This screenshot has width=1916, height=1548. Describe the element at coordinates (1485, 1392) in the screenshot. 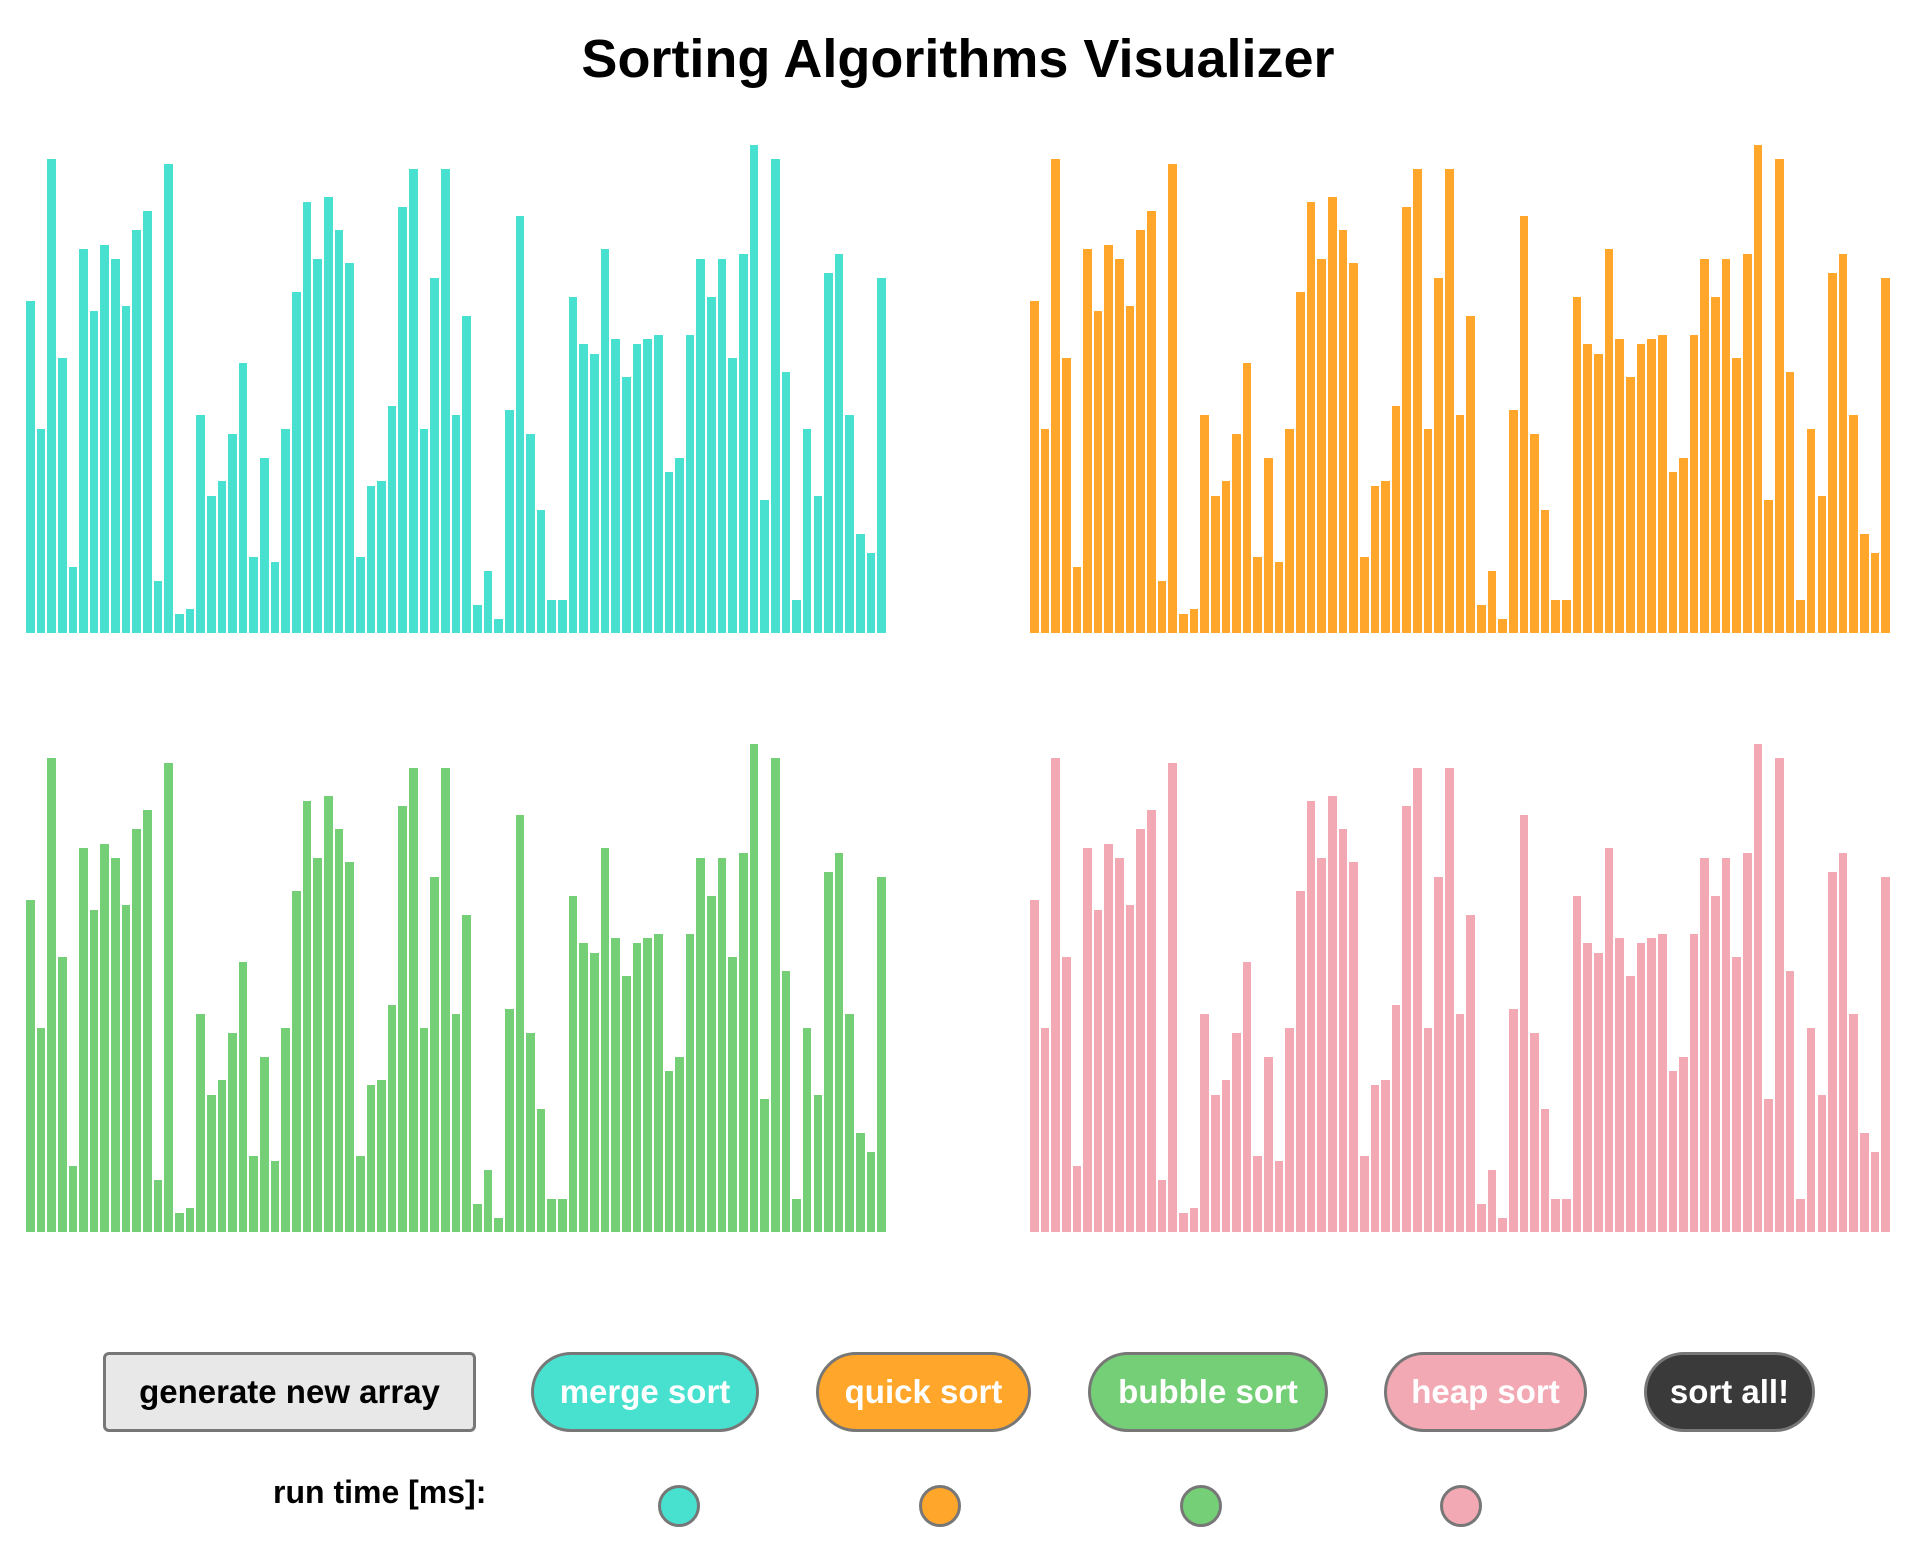

I see `heap-sort-button: heap sort` at that location.